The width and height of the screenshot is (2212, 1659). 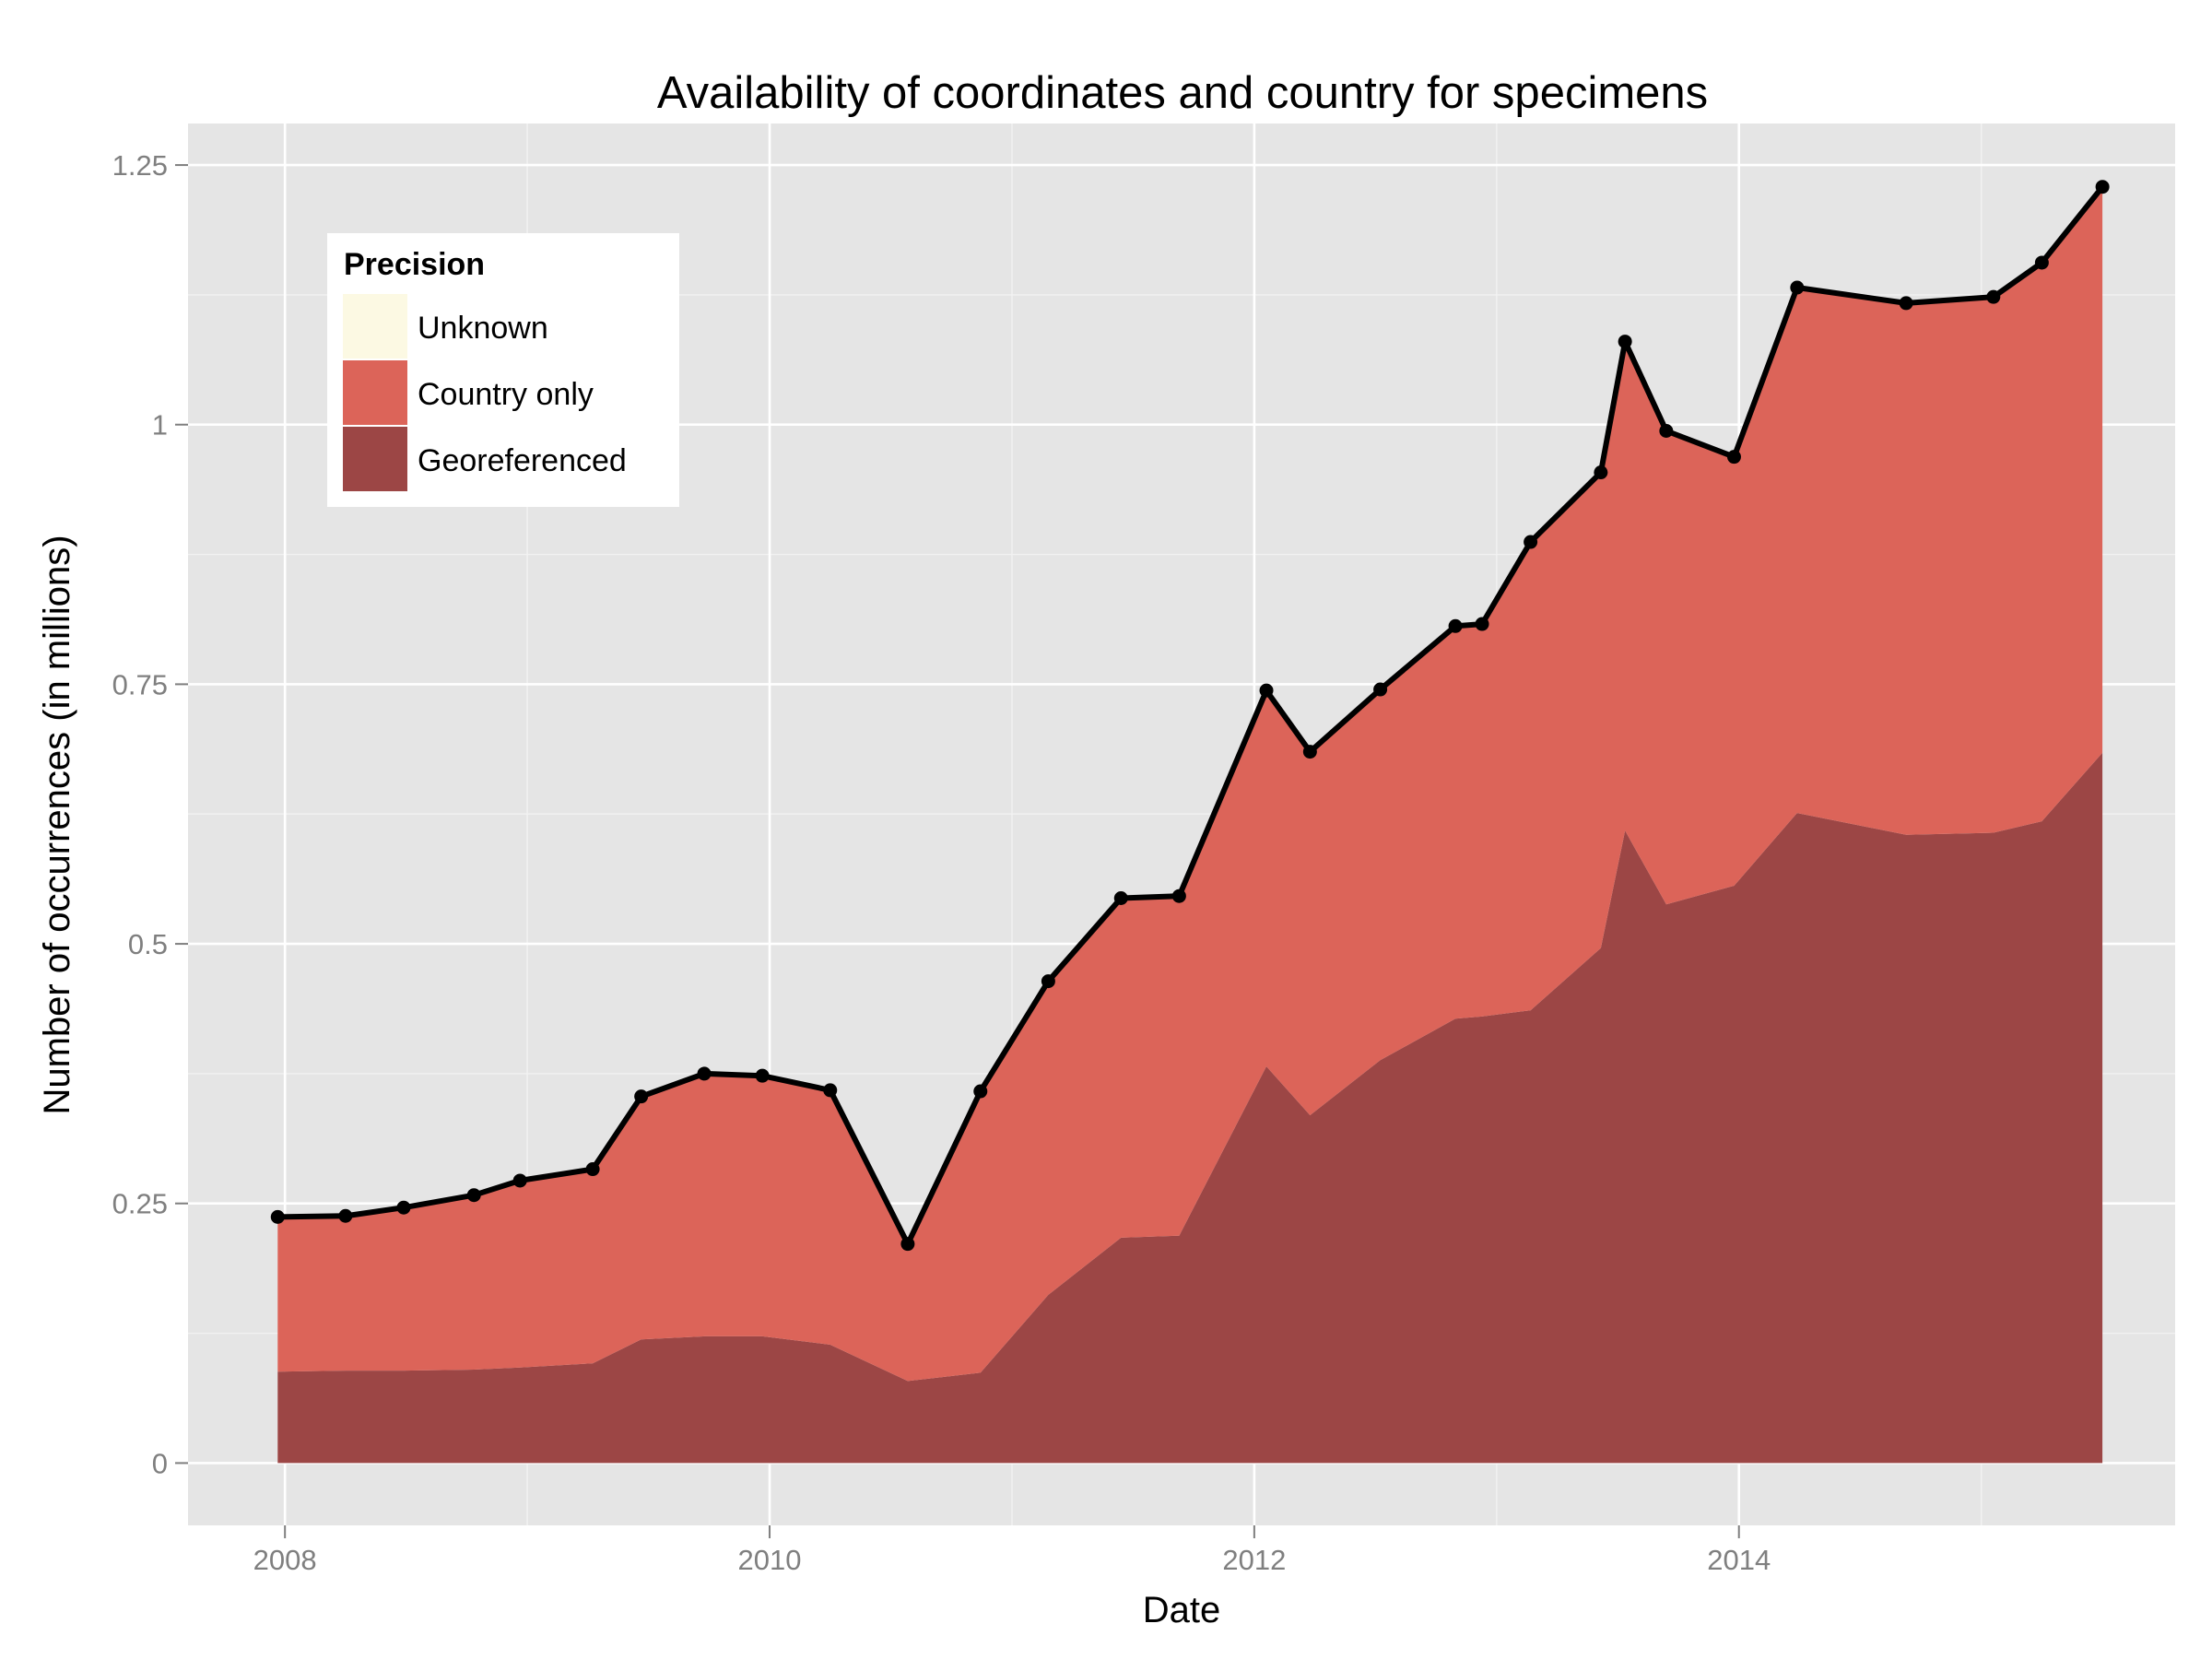 What do you see at coordinates (148, 944) in the screenshot?
I see `y-tick-label: 0.5` at bounding box center [148, 944].